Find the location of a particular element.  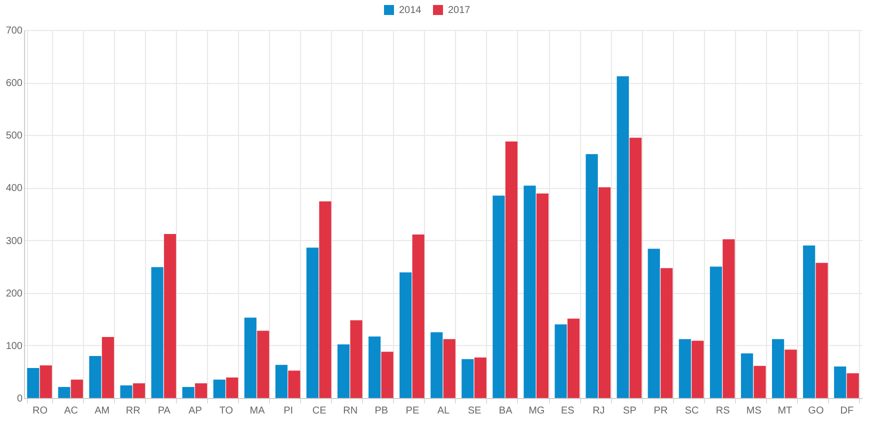

x-tick-label: PI is located at coordinates (289, 411).